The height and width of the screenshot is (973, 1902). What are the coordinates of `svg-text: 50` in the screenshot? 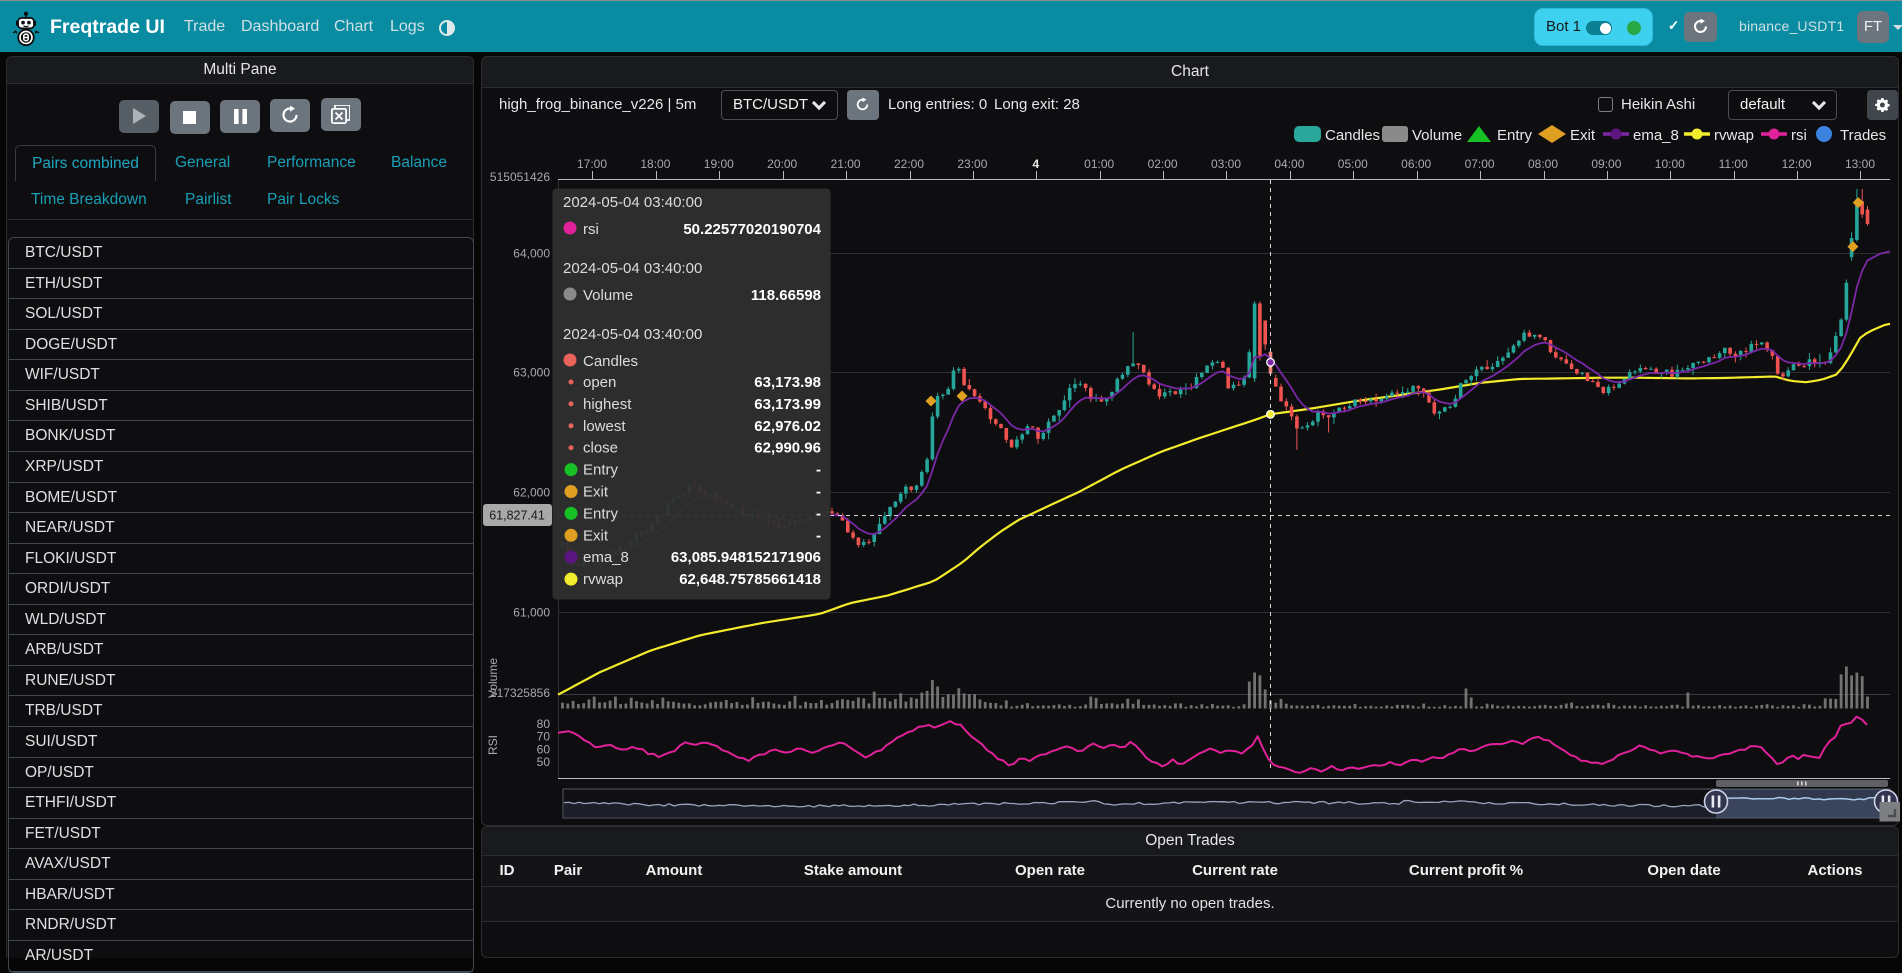 It's located at (544, 762).